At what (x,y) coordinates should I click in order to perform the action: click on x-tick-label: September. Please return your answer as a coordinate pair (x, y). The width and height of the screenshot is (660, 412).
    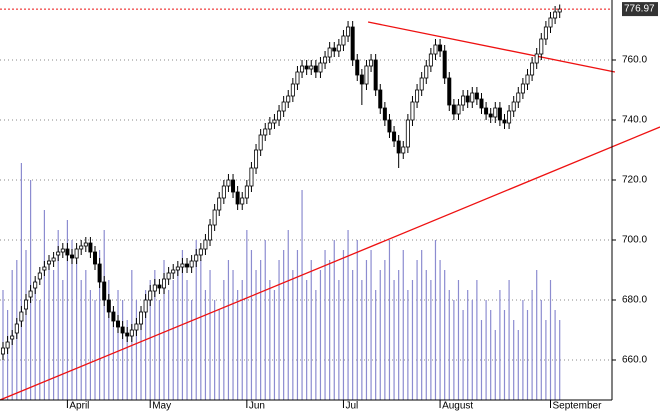
    Looking at the image, I should click on (577, 406).